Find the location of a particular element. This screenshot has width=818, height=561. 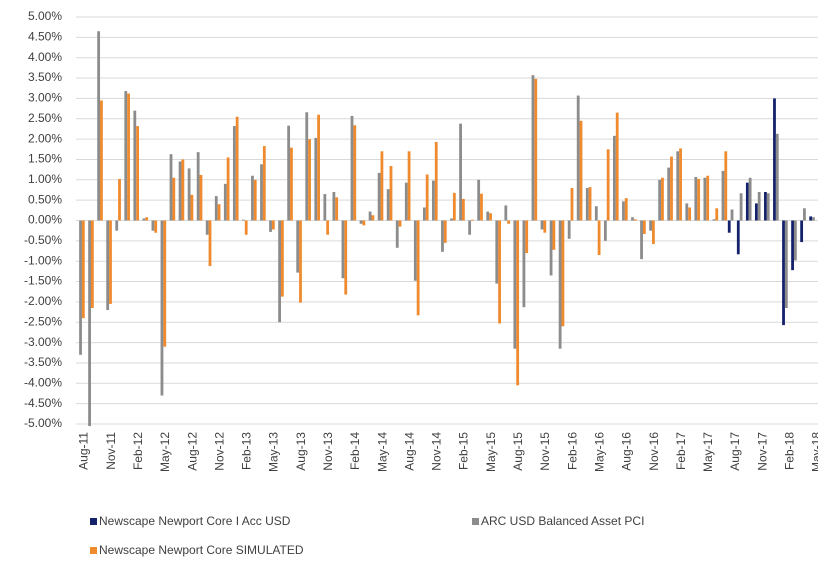

y-tick-label: 4.50% is located at coordinates (45, 37).